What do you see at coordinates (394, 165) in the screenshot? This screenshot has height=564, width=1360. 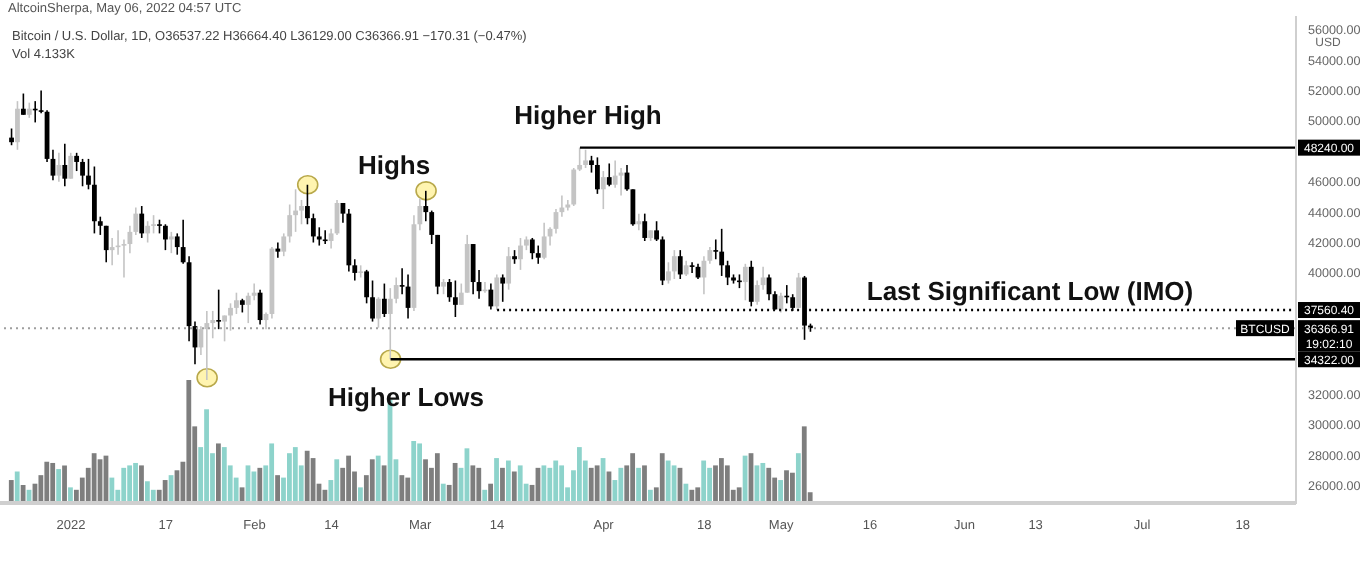 I see `annotation: Highs` at bounding box center [394, 165].